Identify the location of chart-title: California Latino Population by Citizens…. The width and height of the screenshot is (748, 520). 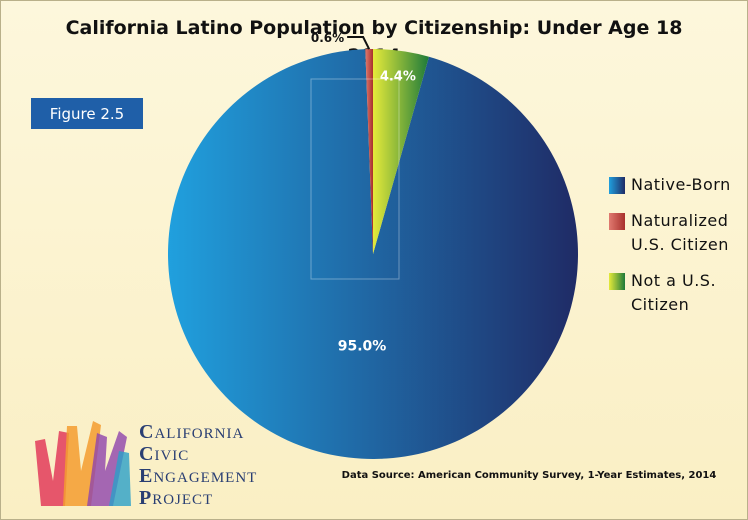
(374, 28).